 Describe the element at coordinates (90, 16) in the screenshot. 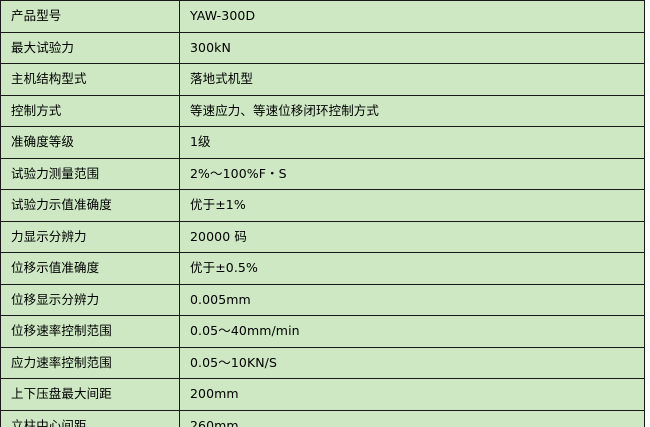

I see `parameter-name-cell: 产品型号` at that location.